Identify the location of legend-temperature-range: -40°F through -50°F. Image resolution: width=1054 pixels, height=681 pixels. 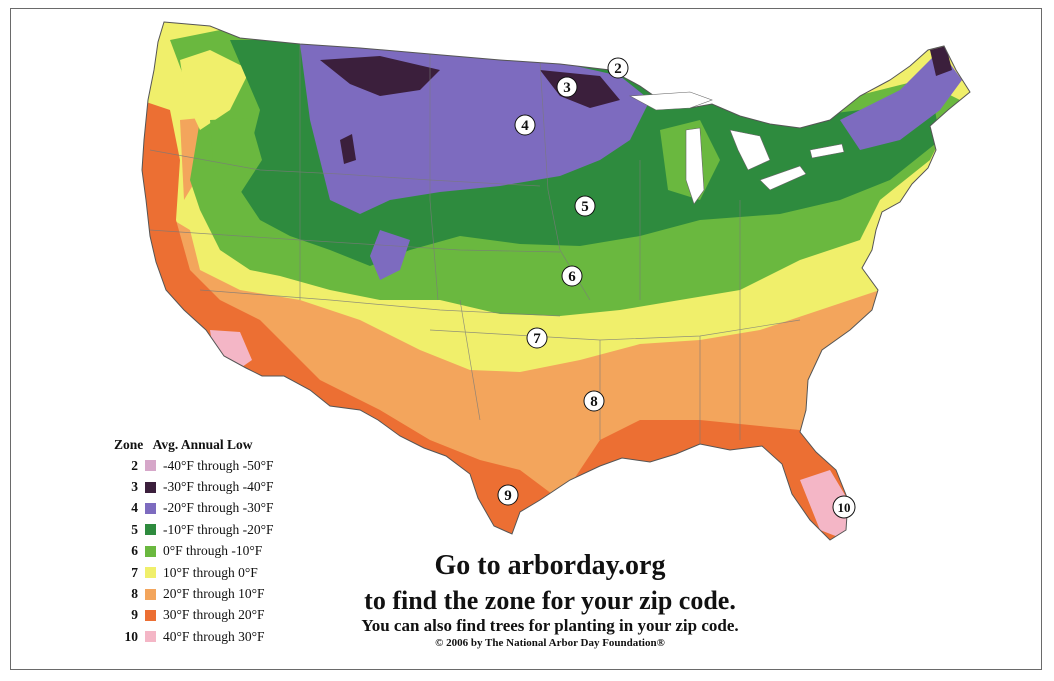
(218, 465).